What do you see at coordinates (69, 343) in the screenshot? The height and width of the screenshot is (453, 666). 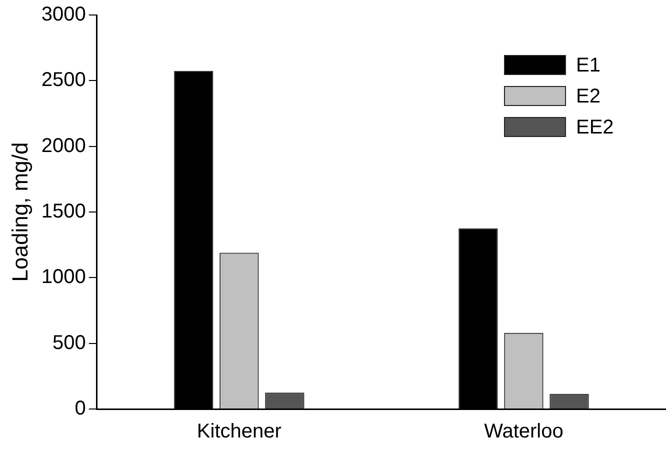 I see `y-tick-label: 500` at bounding box center [69, 343].